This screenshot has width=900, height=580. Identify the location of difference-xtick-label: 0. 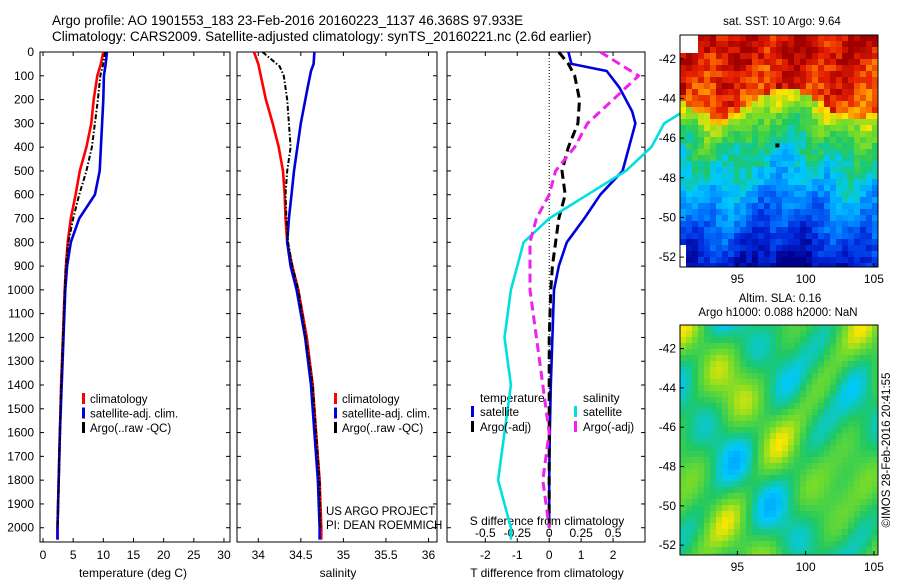
(549, 555).